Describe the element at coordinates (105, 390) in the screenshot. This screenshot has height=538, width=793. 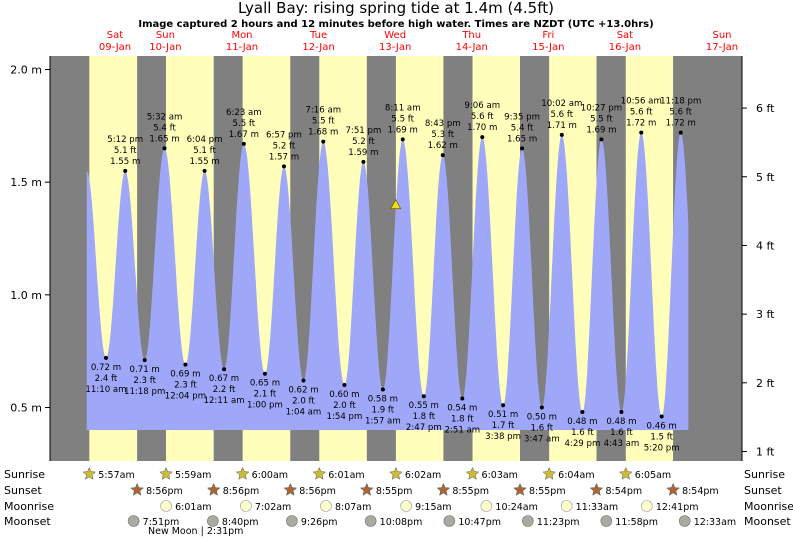
I see `low-tide-time-label: 11:10 am` at that location.